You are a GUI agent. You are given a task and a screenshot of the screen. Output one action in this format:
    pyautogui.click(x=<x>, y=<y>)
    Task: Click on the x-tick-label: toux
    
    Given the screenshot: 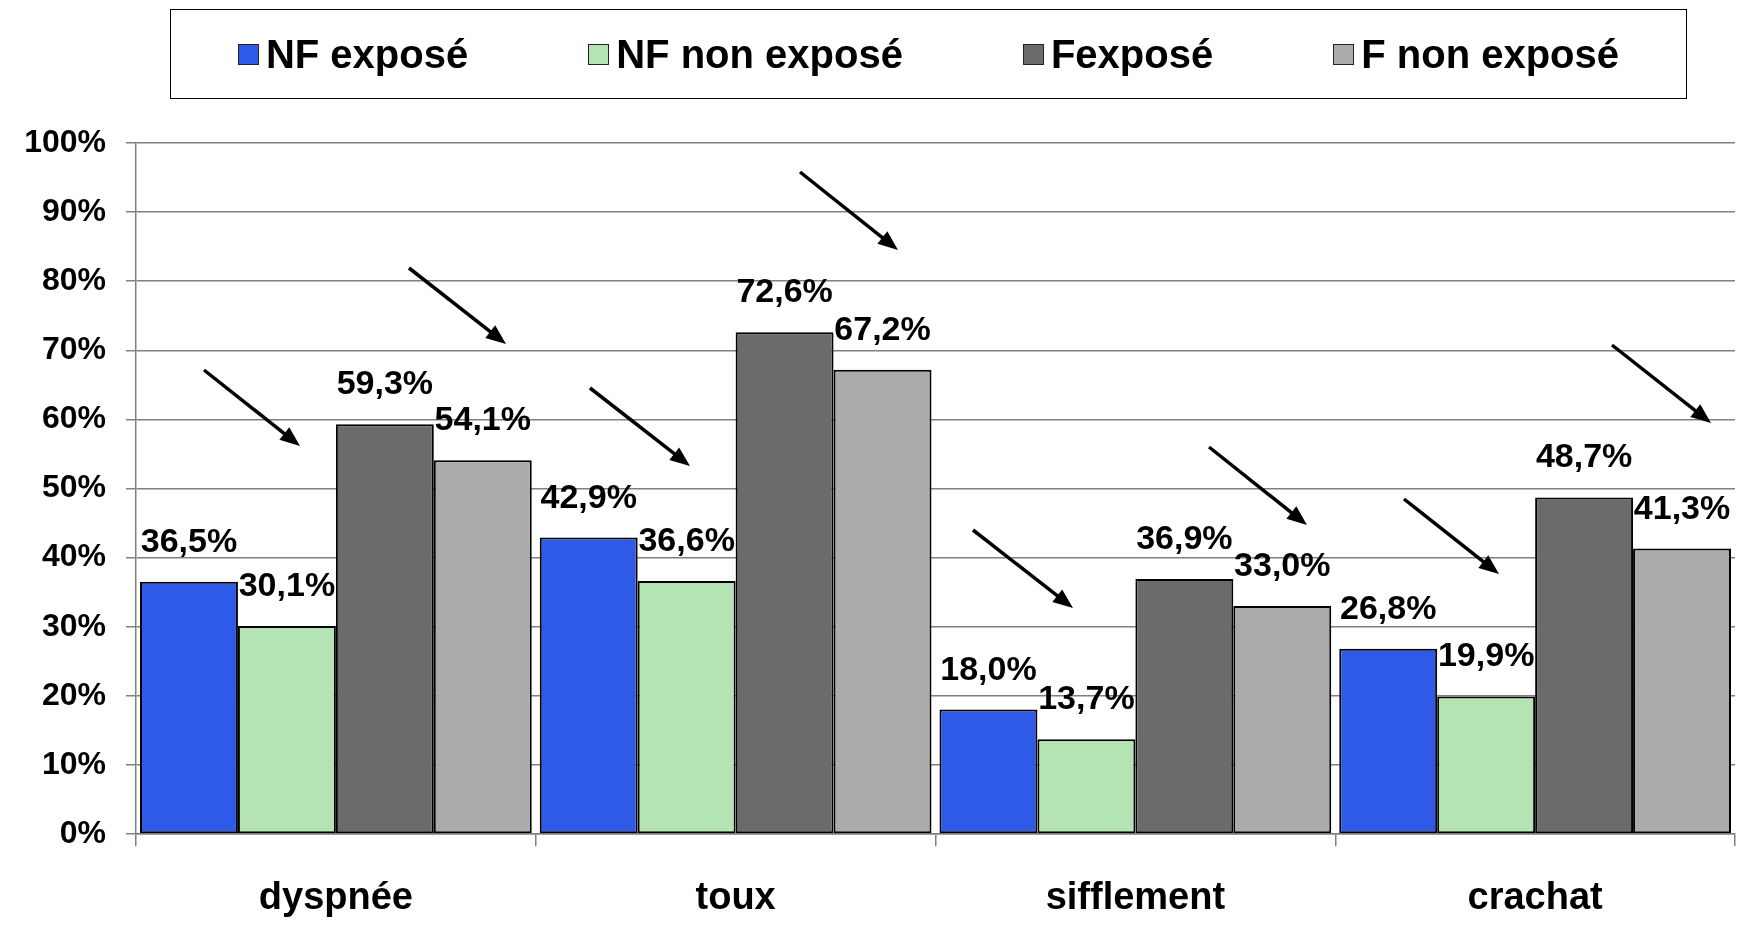 What is the action you would take?
    pyautogui.click(x=735, y=896)
    